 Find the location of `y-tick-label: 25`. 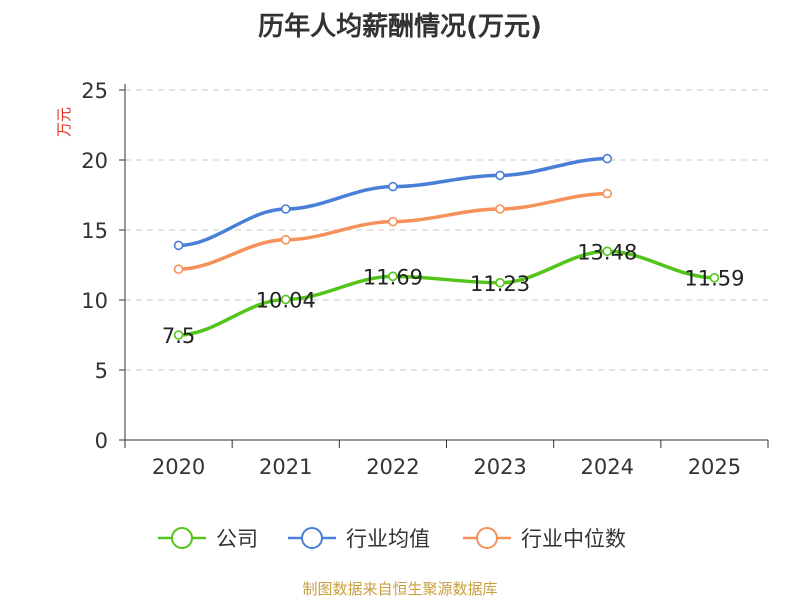

y-tick-label: 25 is located at coordinates (94, 91).